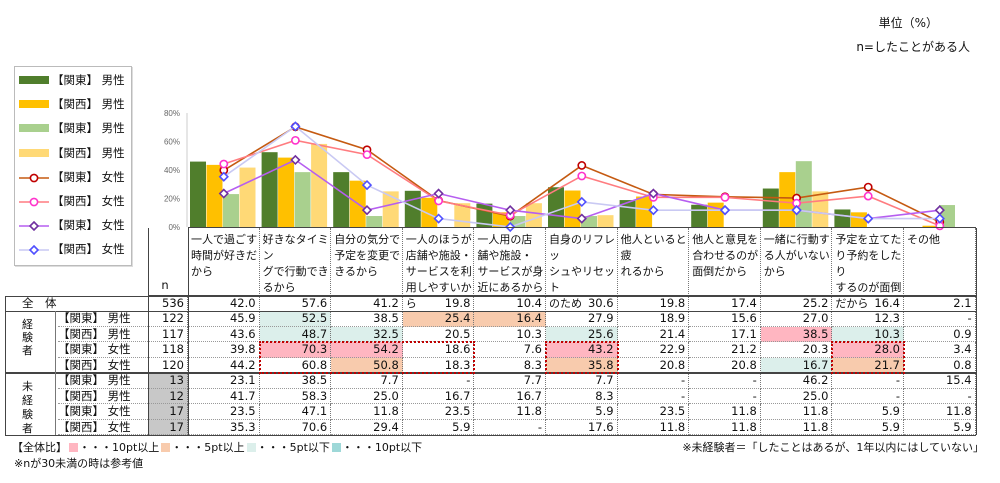  Describe the element at coordinates (27, 407) in the screenshot. I see `group-label: 未 経 験 者` at that location.